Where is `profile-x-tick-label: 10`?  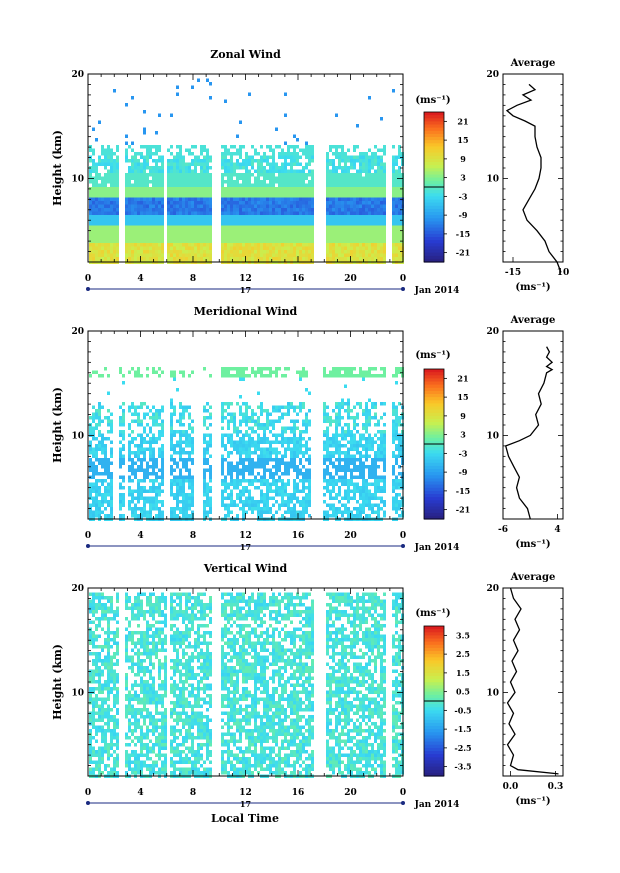
profile-x-tick-label: 10 is located at coordinates (563, 273).